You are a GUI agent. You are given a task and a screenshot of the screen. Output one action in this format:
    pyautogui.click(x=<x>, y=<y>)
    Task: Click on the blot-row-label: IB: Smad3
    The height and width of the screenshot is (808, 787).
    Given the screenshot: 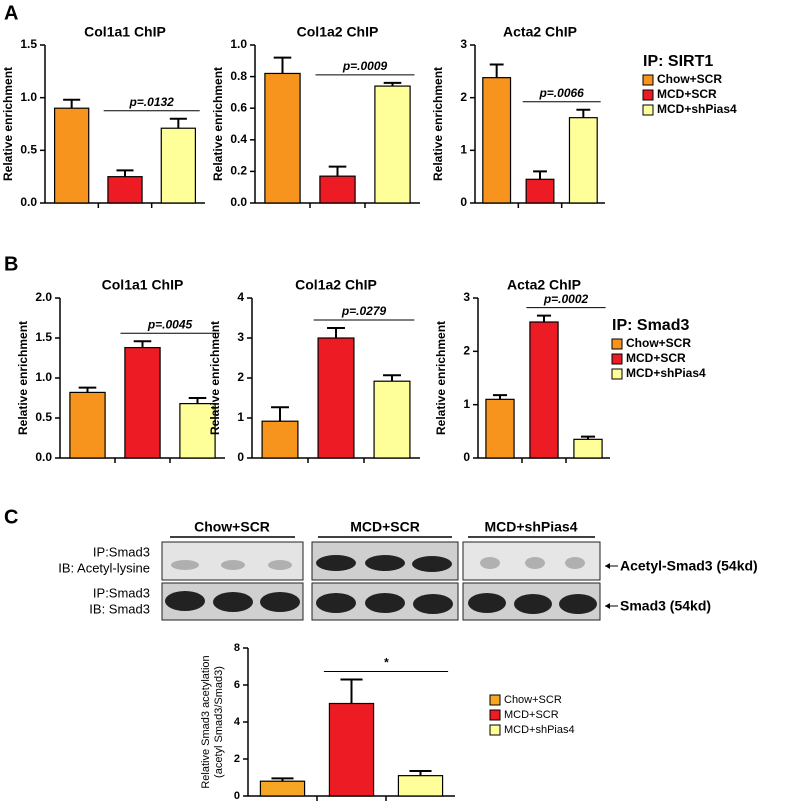 What is the action you would take?
    pyautogui.click(x=119, y=608)
    